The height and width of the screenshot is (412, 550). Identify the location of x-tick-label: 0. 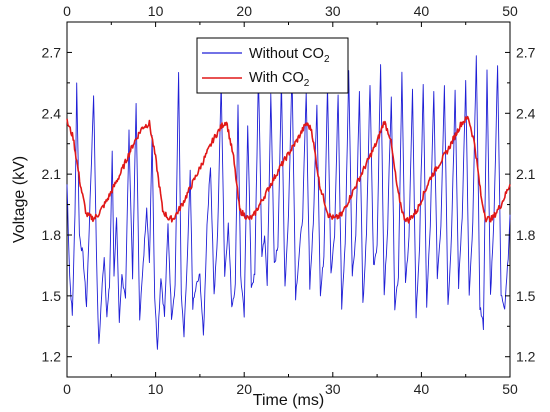
(67, 389).